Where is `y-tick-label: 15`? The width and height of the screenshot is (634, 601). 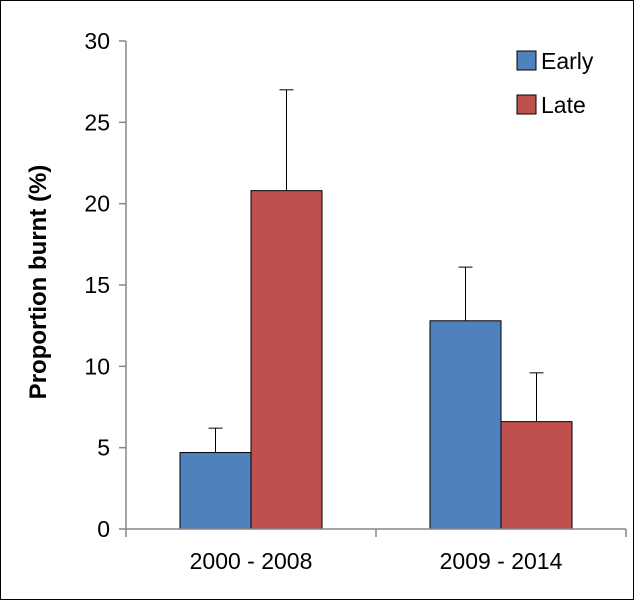 y-tick-label: 15 is located at coordinates (97, 285).